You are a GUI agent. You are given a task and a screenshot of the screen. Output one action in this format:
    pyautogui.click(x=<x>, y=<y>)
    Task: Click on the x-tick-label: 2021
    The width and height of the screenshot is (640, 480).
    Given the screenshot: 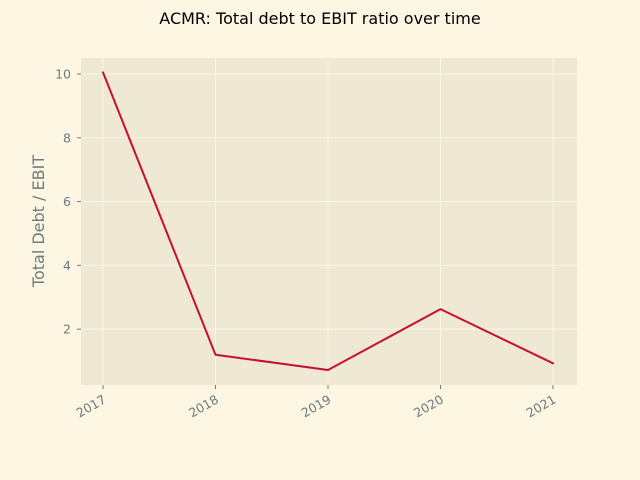 What is the action you would take?
    pyautogui.click(x=540, y=406)
    